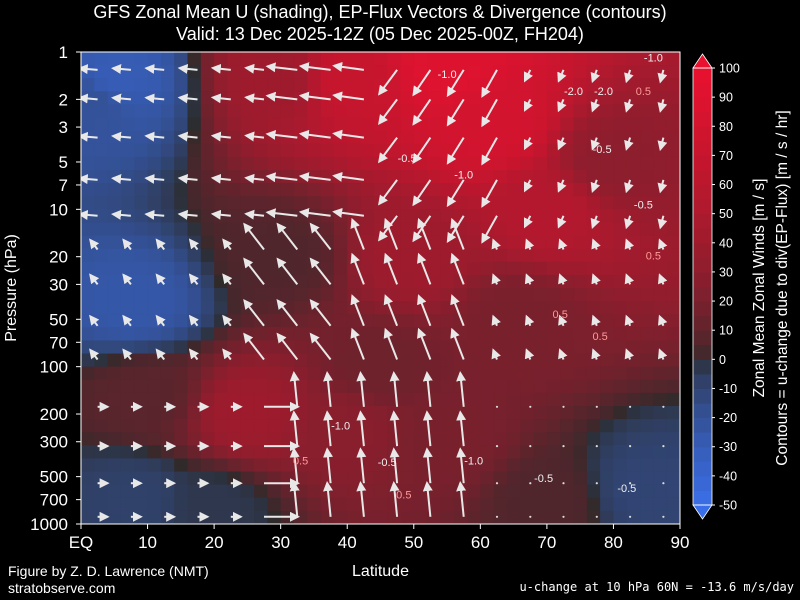 This screenshot has height=600, width=800. What do you see at coordinates (58, 209) in the screenshot?
I see `y-tick-label: 10` at bounding box center [58, 209].